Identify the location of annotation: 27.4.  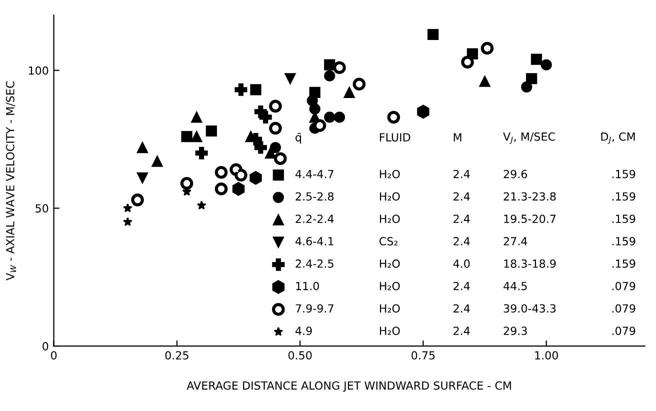
(516, 241).